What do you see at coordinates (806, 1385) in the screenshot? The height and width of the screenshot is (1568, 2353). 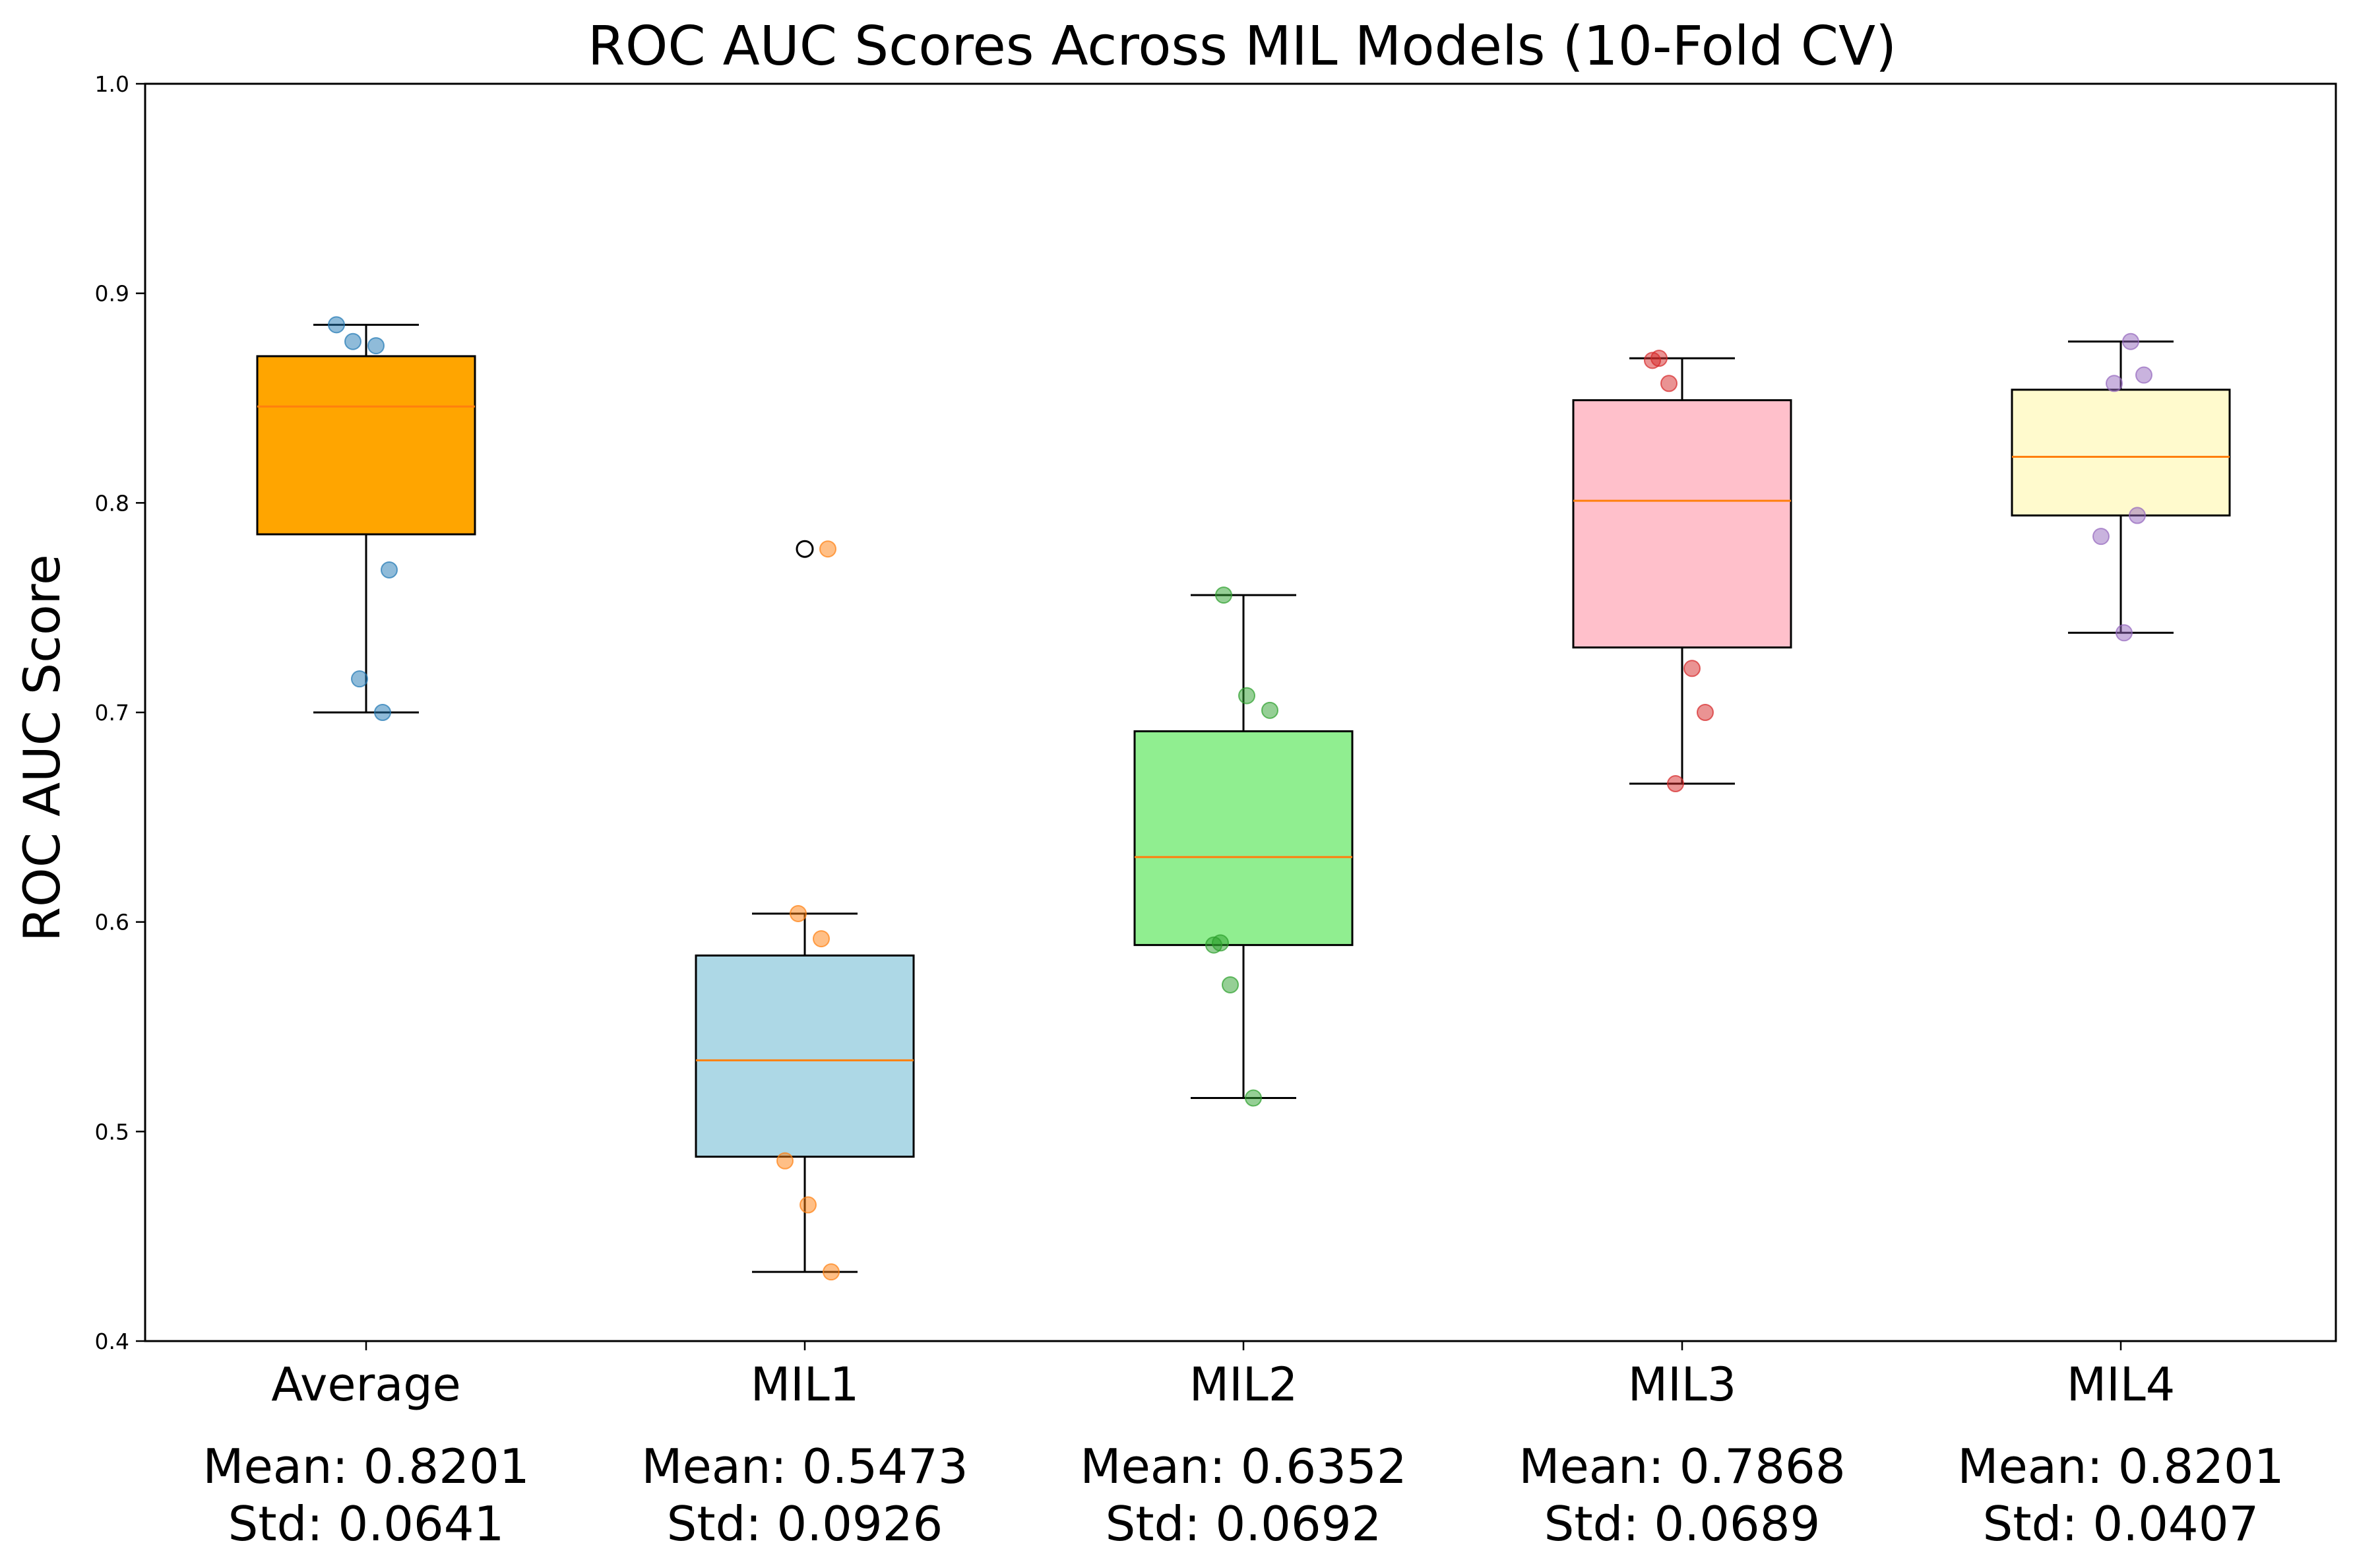 I see `x-tick-label: MIL1` at bounding box center [806, 1385].